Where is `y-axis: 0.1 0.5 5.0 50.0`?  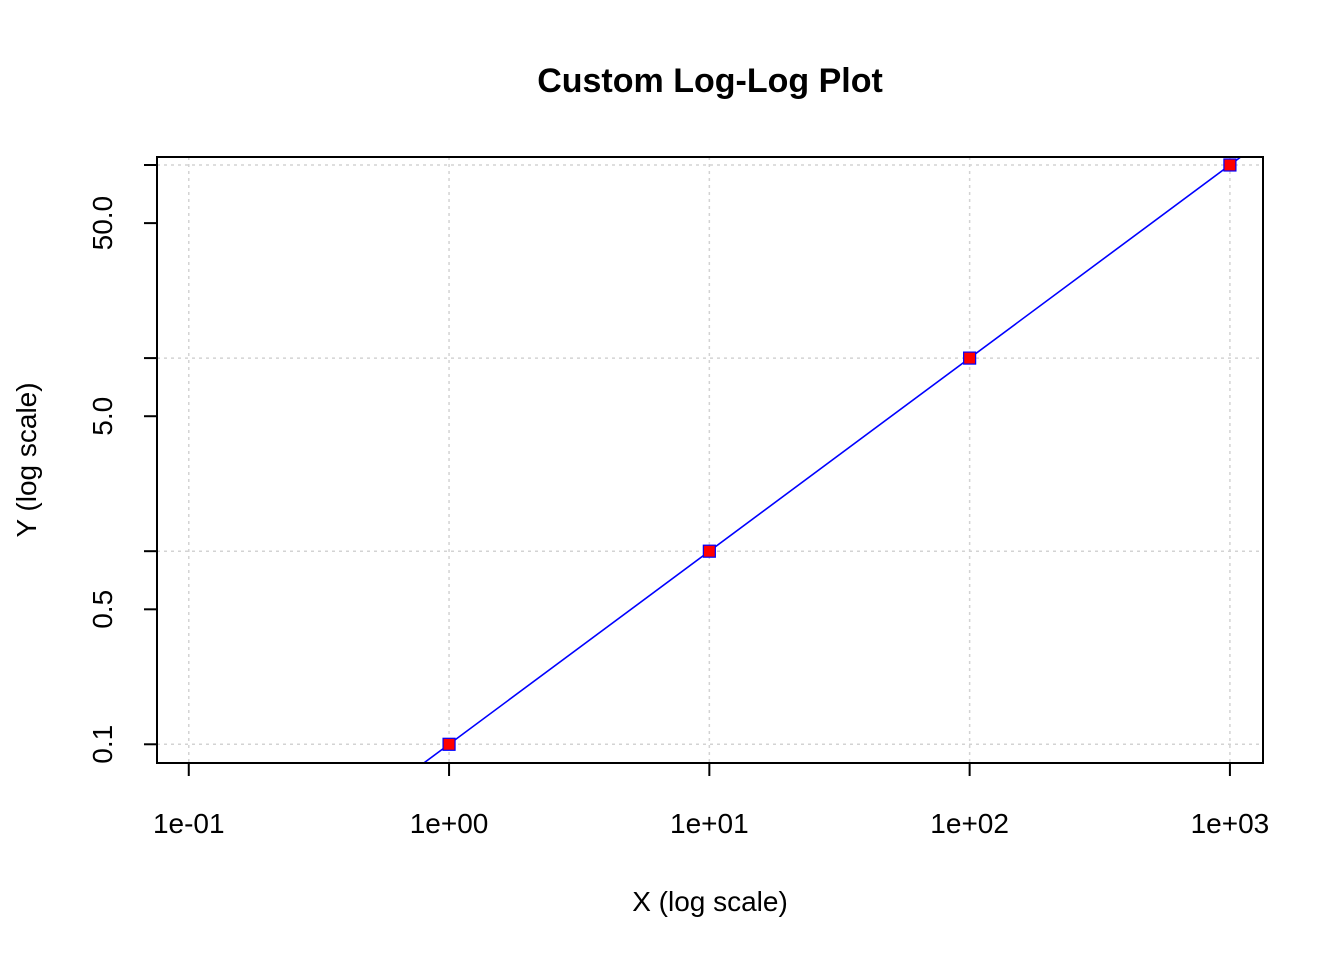
y-axis: 0.1 0.5 5.0 50.0 is located at coordinates (122, 463).